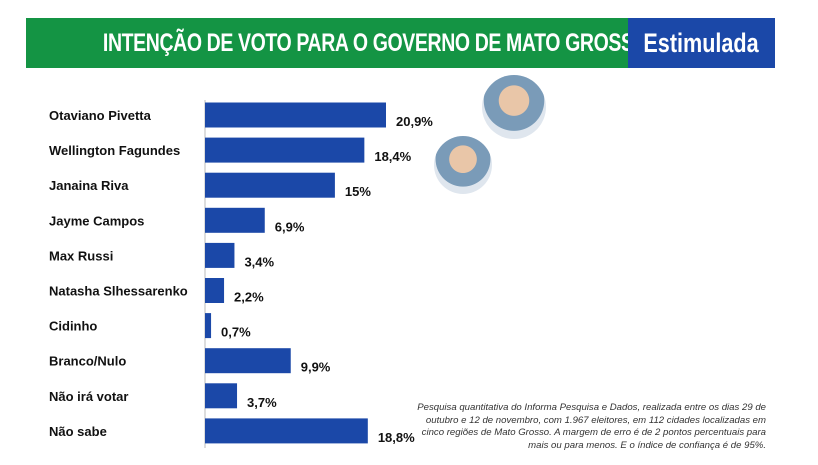  I want to click on category-label: Cidinho, so click(73, 326).